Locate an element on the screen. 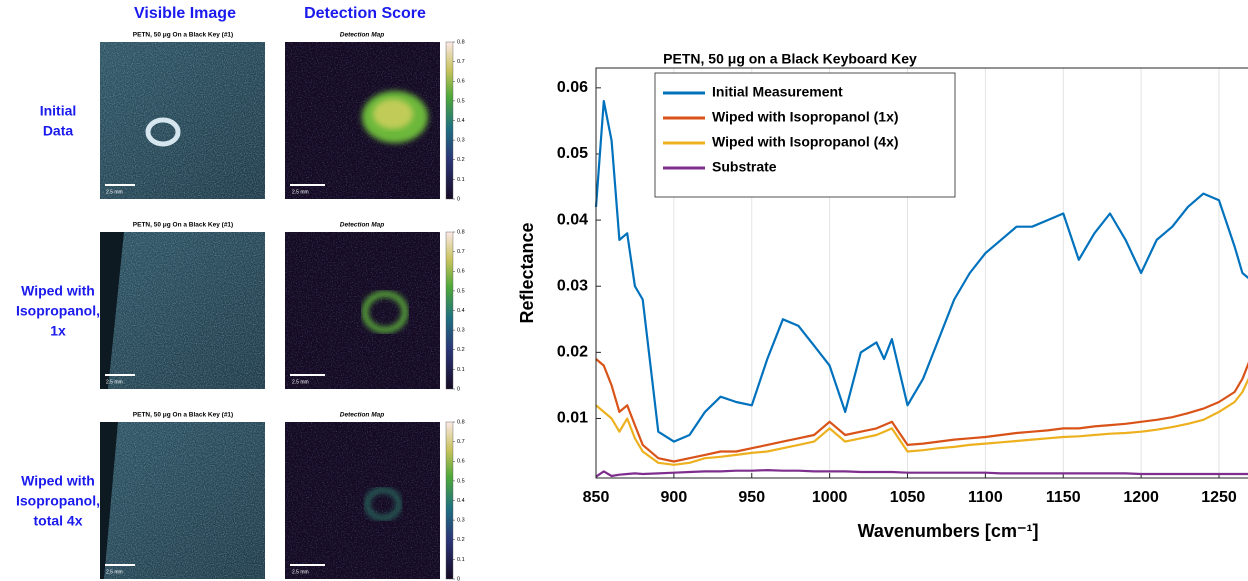  y-axis-label: Reflectance is located at coordinates (527, 272).